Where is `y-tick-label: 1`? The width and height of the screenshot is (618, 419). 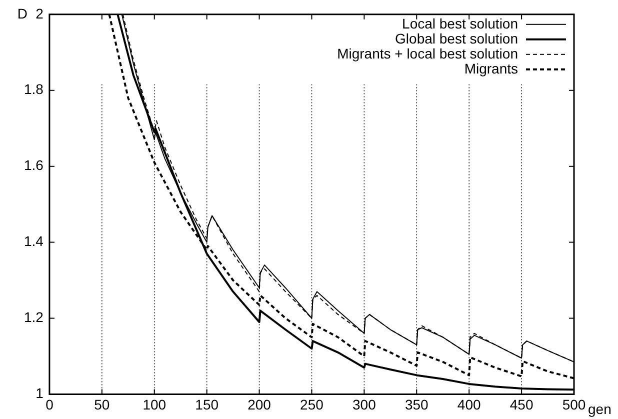 y-tick-label: 1 is located at coordinates (40, 393).